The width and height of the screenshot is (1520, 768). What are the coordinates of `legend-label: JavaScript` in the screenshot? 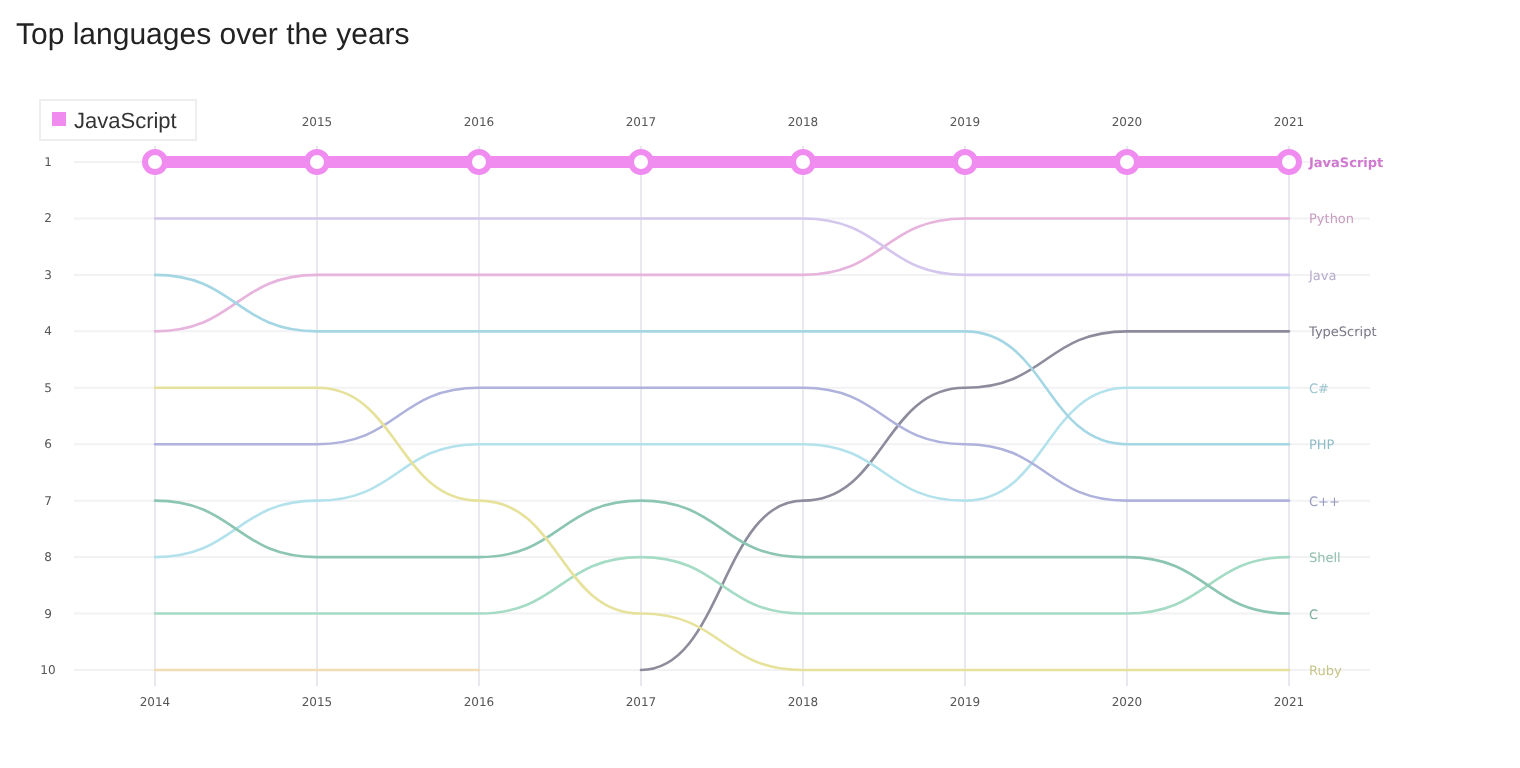 It's located at (125, 122).